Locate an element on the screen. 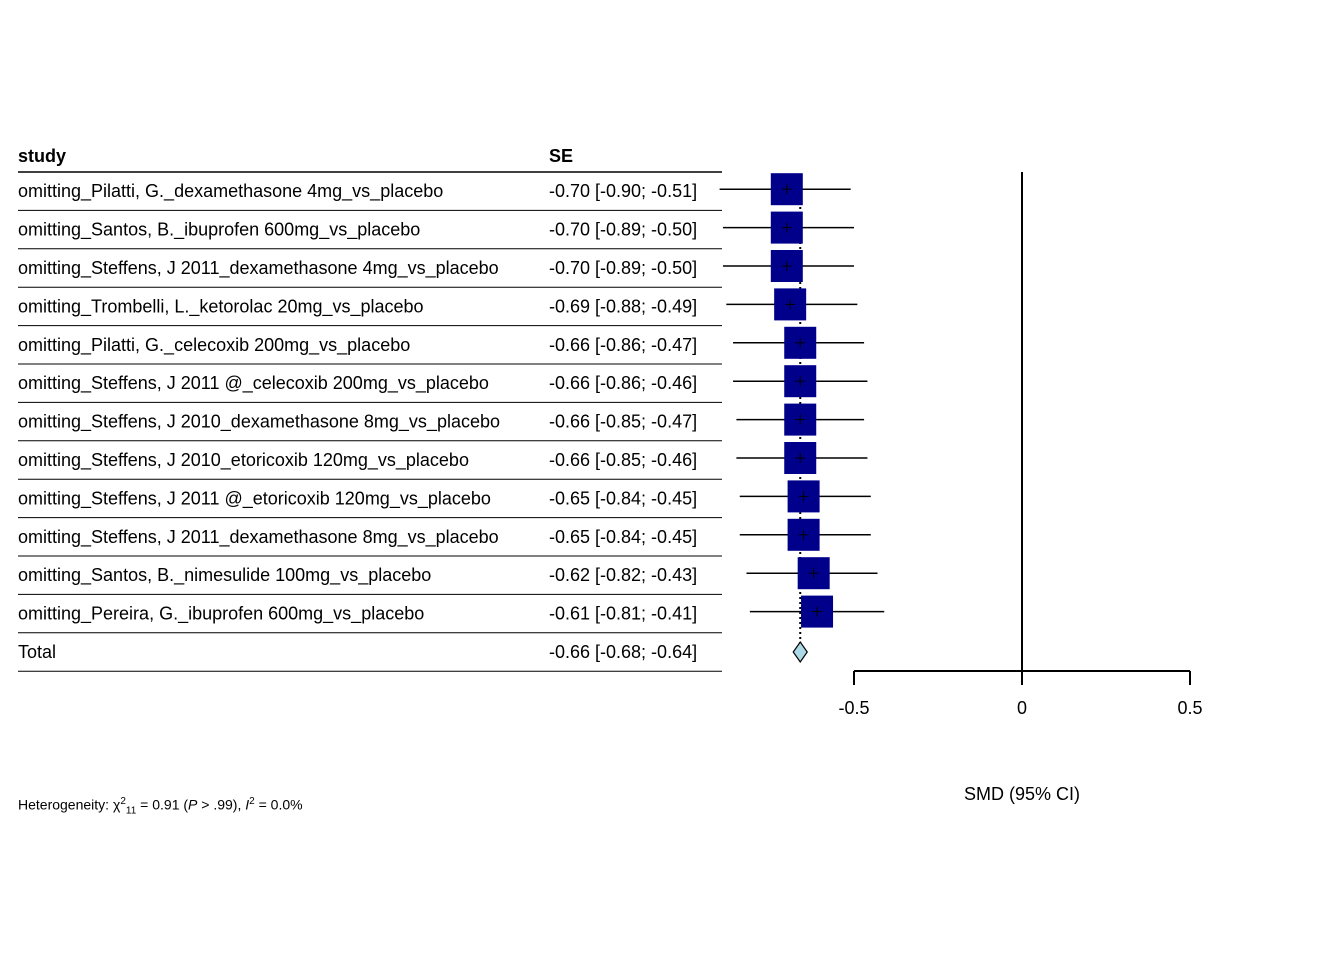 The width and height of the screenshot is (1344, 960). column-header-study: study is located at coordinates (42, 156).